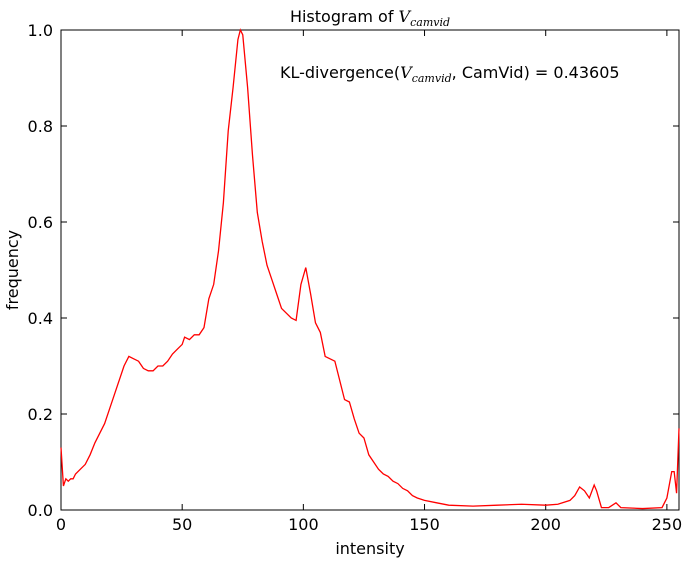 The image size is (690, 564). Describe the element at coordinates (40, 126) in the screenshot. I see `y-tick-label: 0.8` at that location.